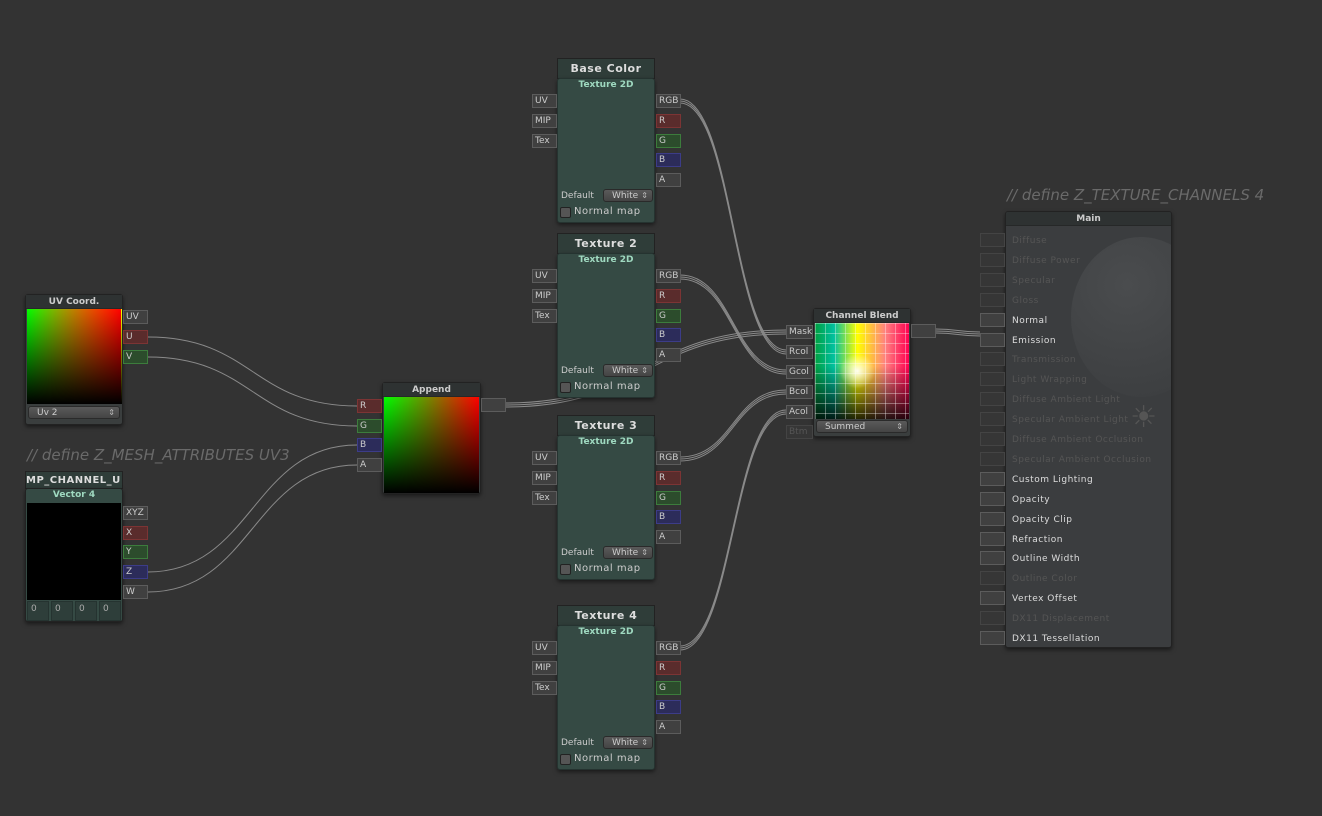 The width and height of the screenshot is (1322, 816). What do you see at coordinates (1061, 619) in the screenshot?
I see `main-input-label: DX11 Displacement` at bounding box center [1061, 619].